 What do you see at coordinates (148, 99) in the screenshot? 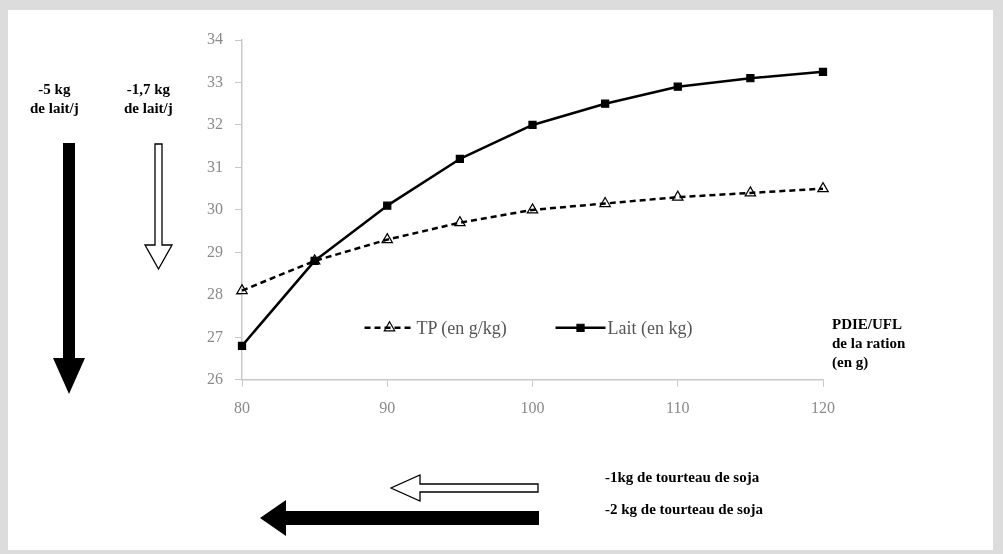
I see `text: -1,7 kg de lait/j` at bounding box center [148, 99].